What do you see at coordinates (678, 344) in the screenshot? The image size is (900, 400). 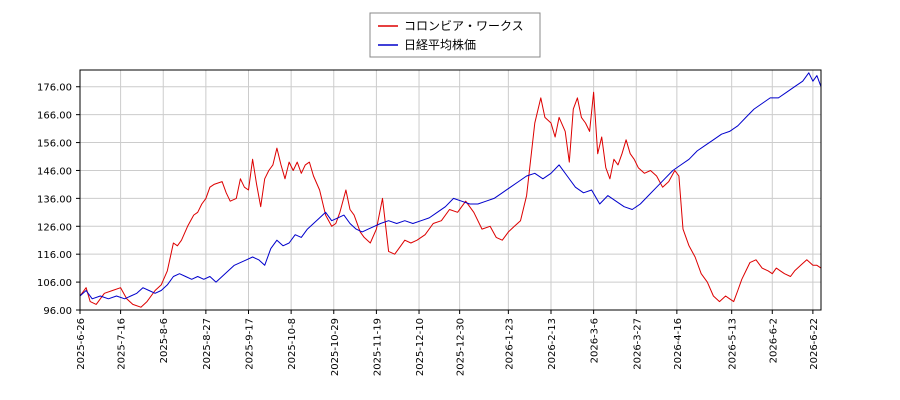 I see `x-tick-label: 2026-4-16` at bounding box center [678, 344].